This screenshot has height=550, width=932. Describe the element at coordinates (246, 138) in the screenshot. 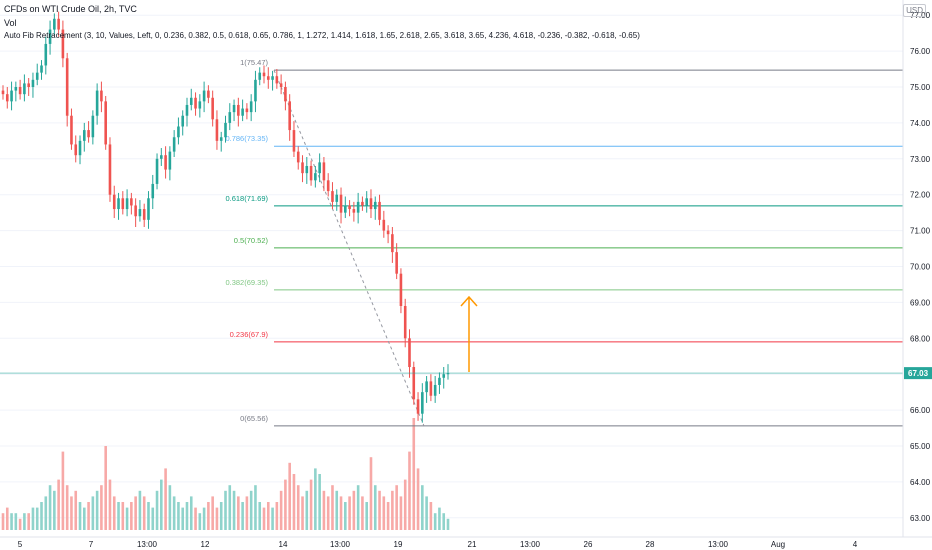

I see `fib-label: 0.786(73.35)` at that location.